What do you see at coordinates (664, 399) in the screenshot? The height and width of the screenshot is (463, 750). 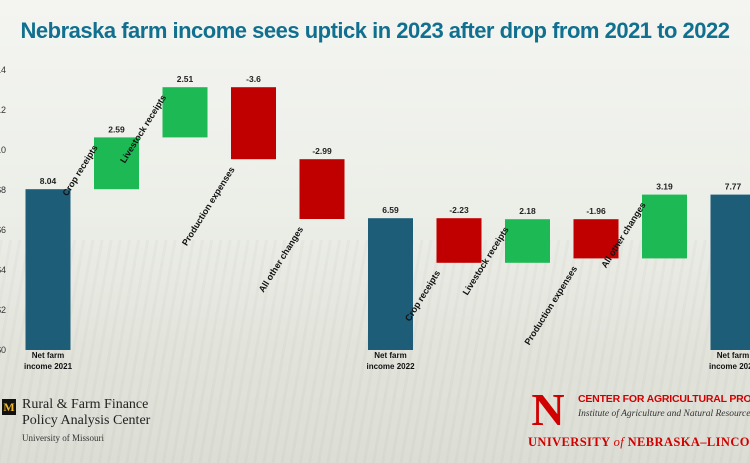 I see `center-name: CENTER FOR AGRICULTURAL PROFITABILITY` at bounding box center [664, 399].